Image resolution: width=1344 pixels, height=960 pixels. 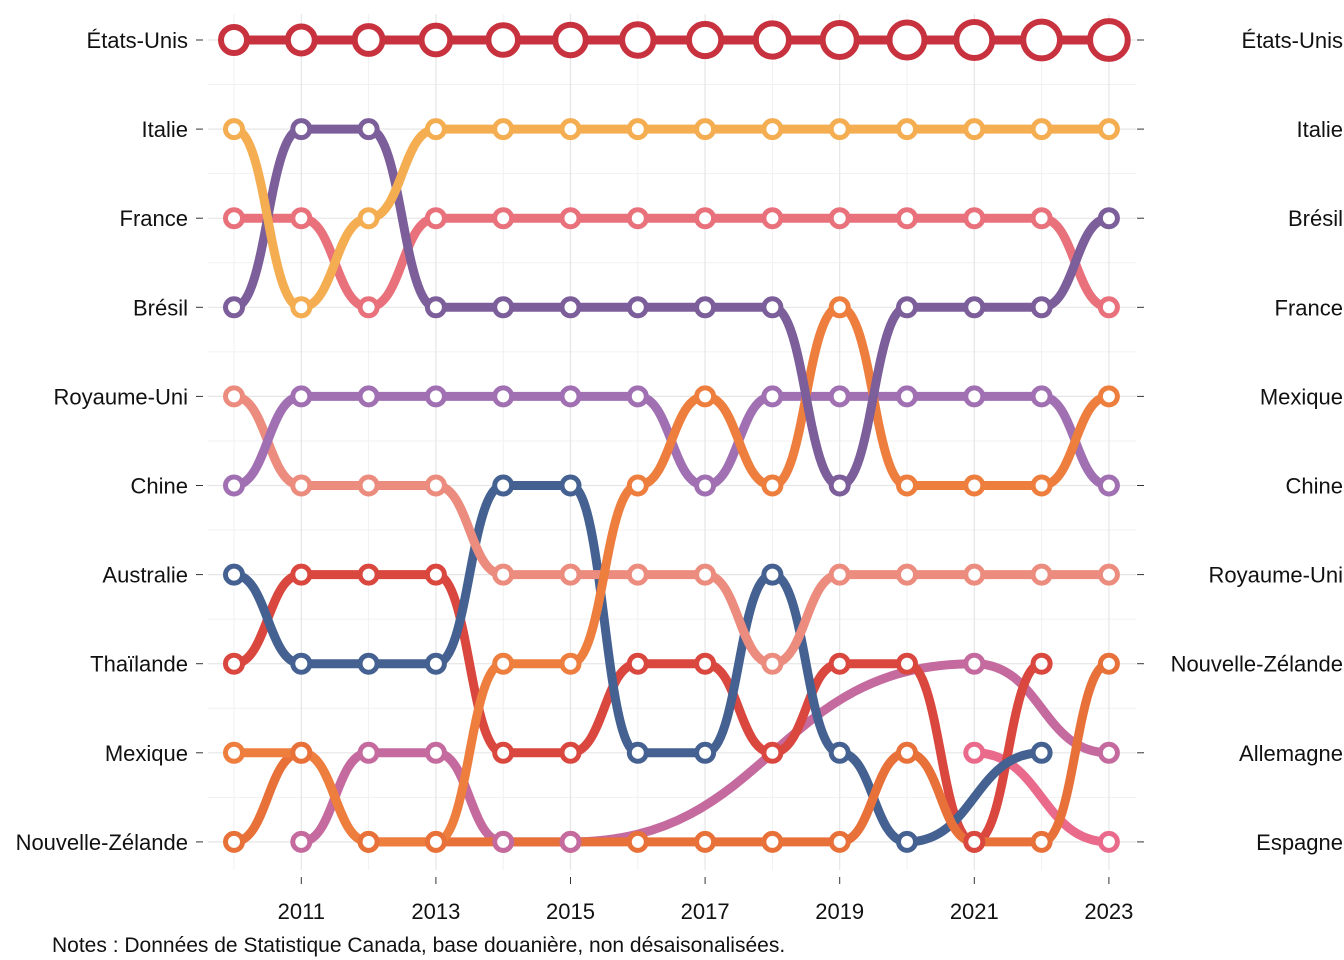 I want to click on left-label: France, so click(x=154, y=218).